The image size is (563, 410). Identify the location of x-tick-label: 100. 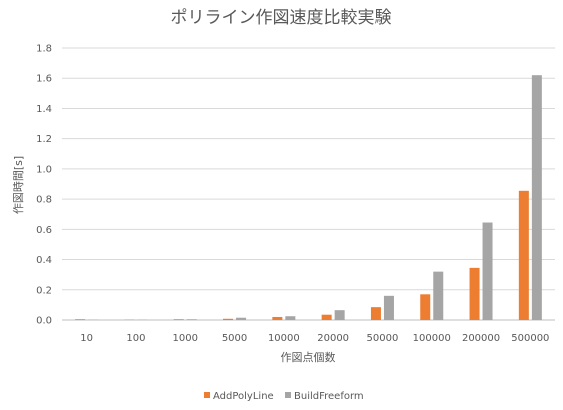
(135, 338).